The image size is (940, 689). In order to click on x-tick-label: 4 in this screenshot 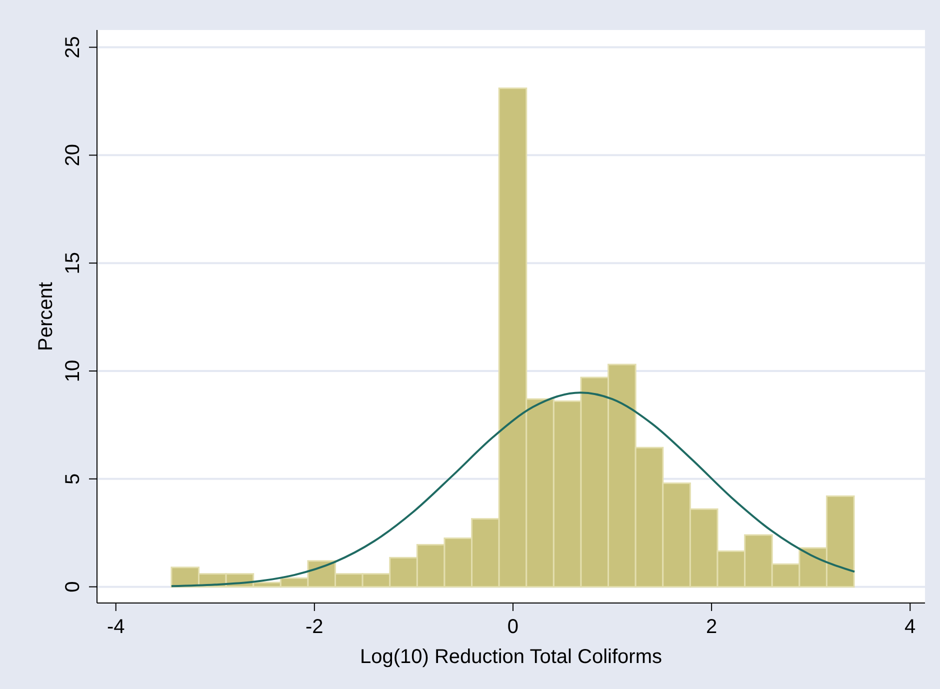, I will do `click(910, 627)`.